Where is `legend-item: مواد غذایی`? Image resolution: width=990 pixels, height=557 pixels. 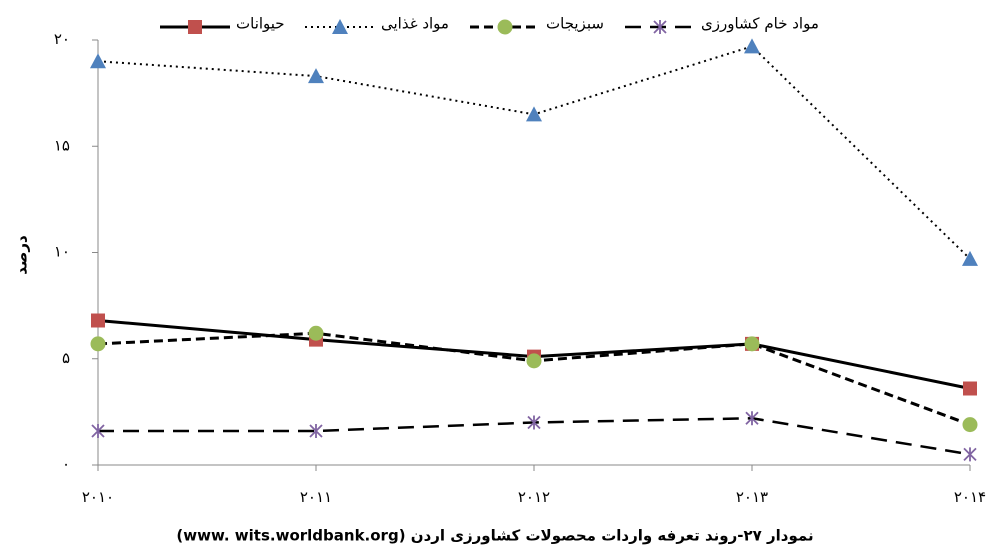 legend-item: مواد غذایی is located at coordinates (377, 24).